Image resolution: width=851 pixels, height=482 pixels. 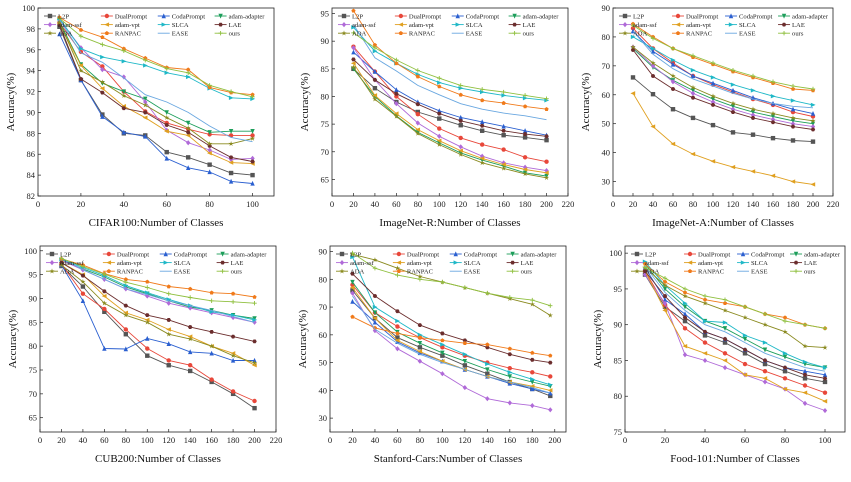 What do you see at coordinates (705, 440) in the screenshot?
I see `food-101-xtick-label: 40` at bounding box center [705, 440].